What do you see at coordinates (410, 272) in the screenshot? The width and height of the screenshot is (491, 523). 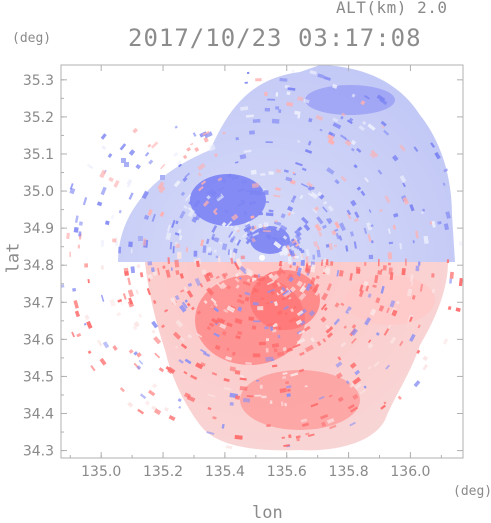 I see `x-tick: 136.0` at bounding box center [410, 272].